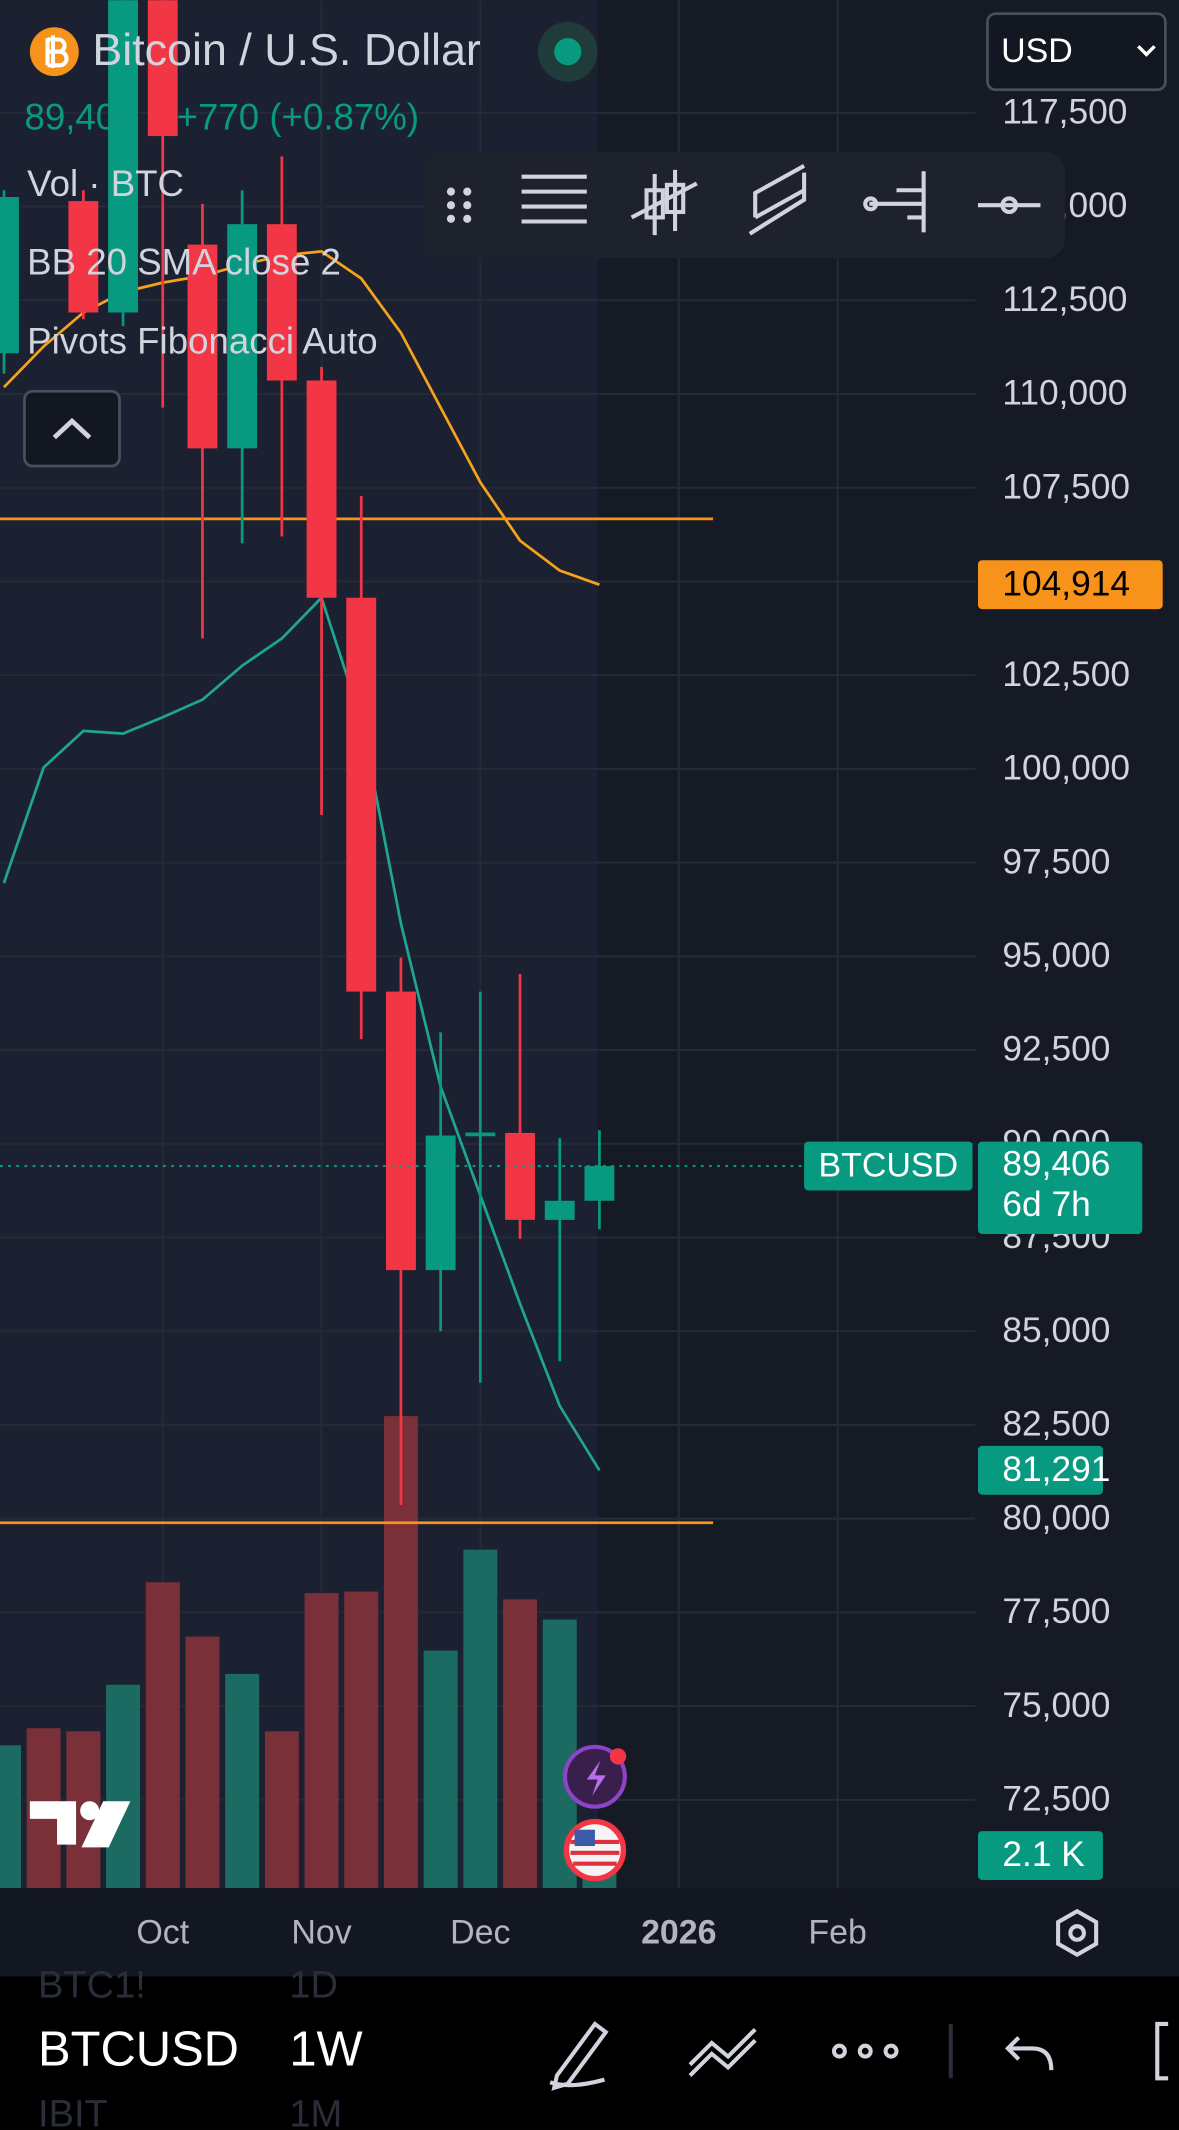  What do you see at coordinates (1056, 1424) in the screenshot?
I see `y-tick-label: 82,500` at bounding box center [1056, 1424].